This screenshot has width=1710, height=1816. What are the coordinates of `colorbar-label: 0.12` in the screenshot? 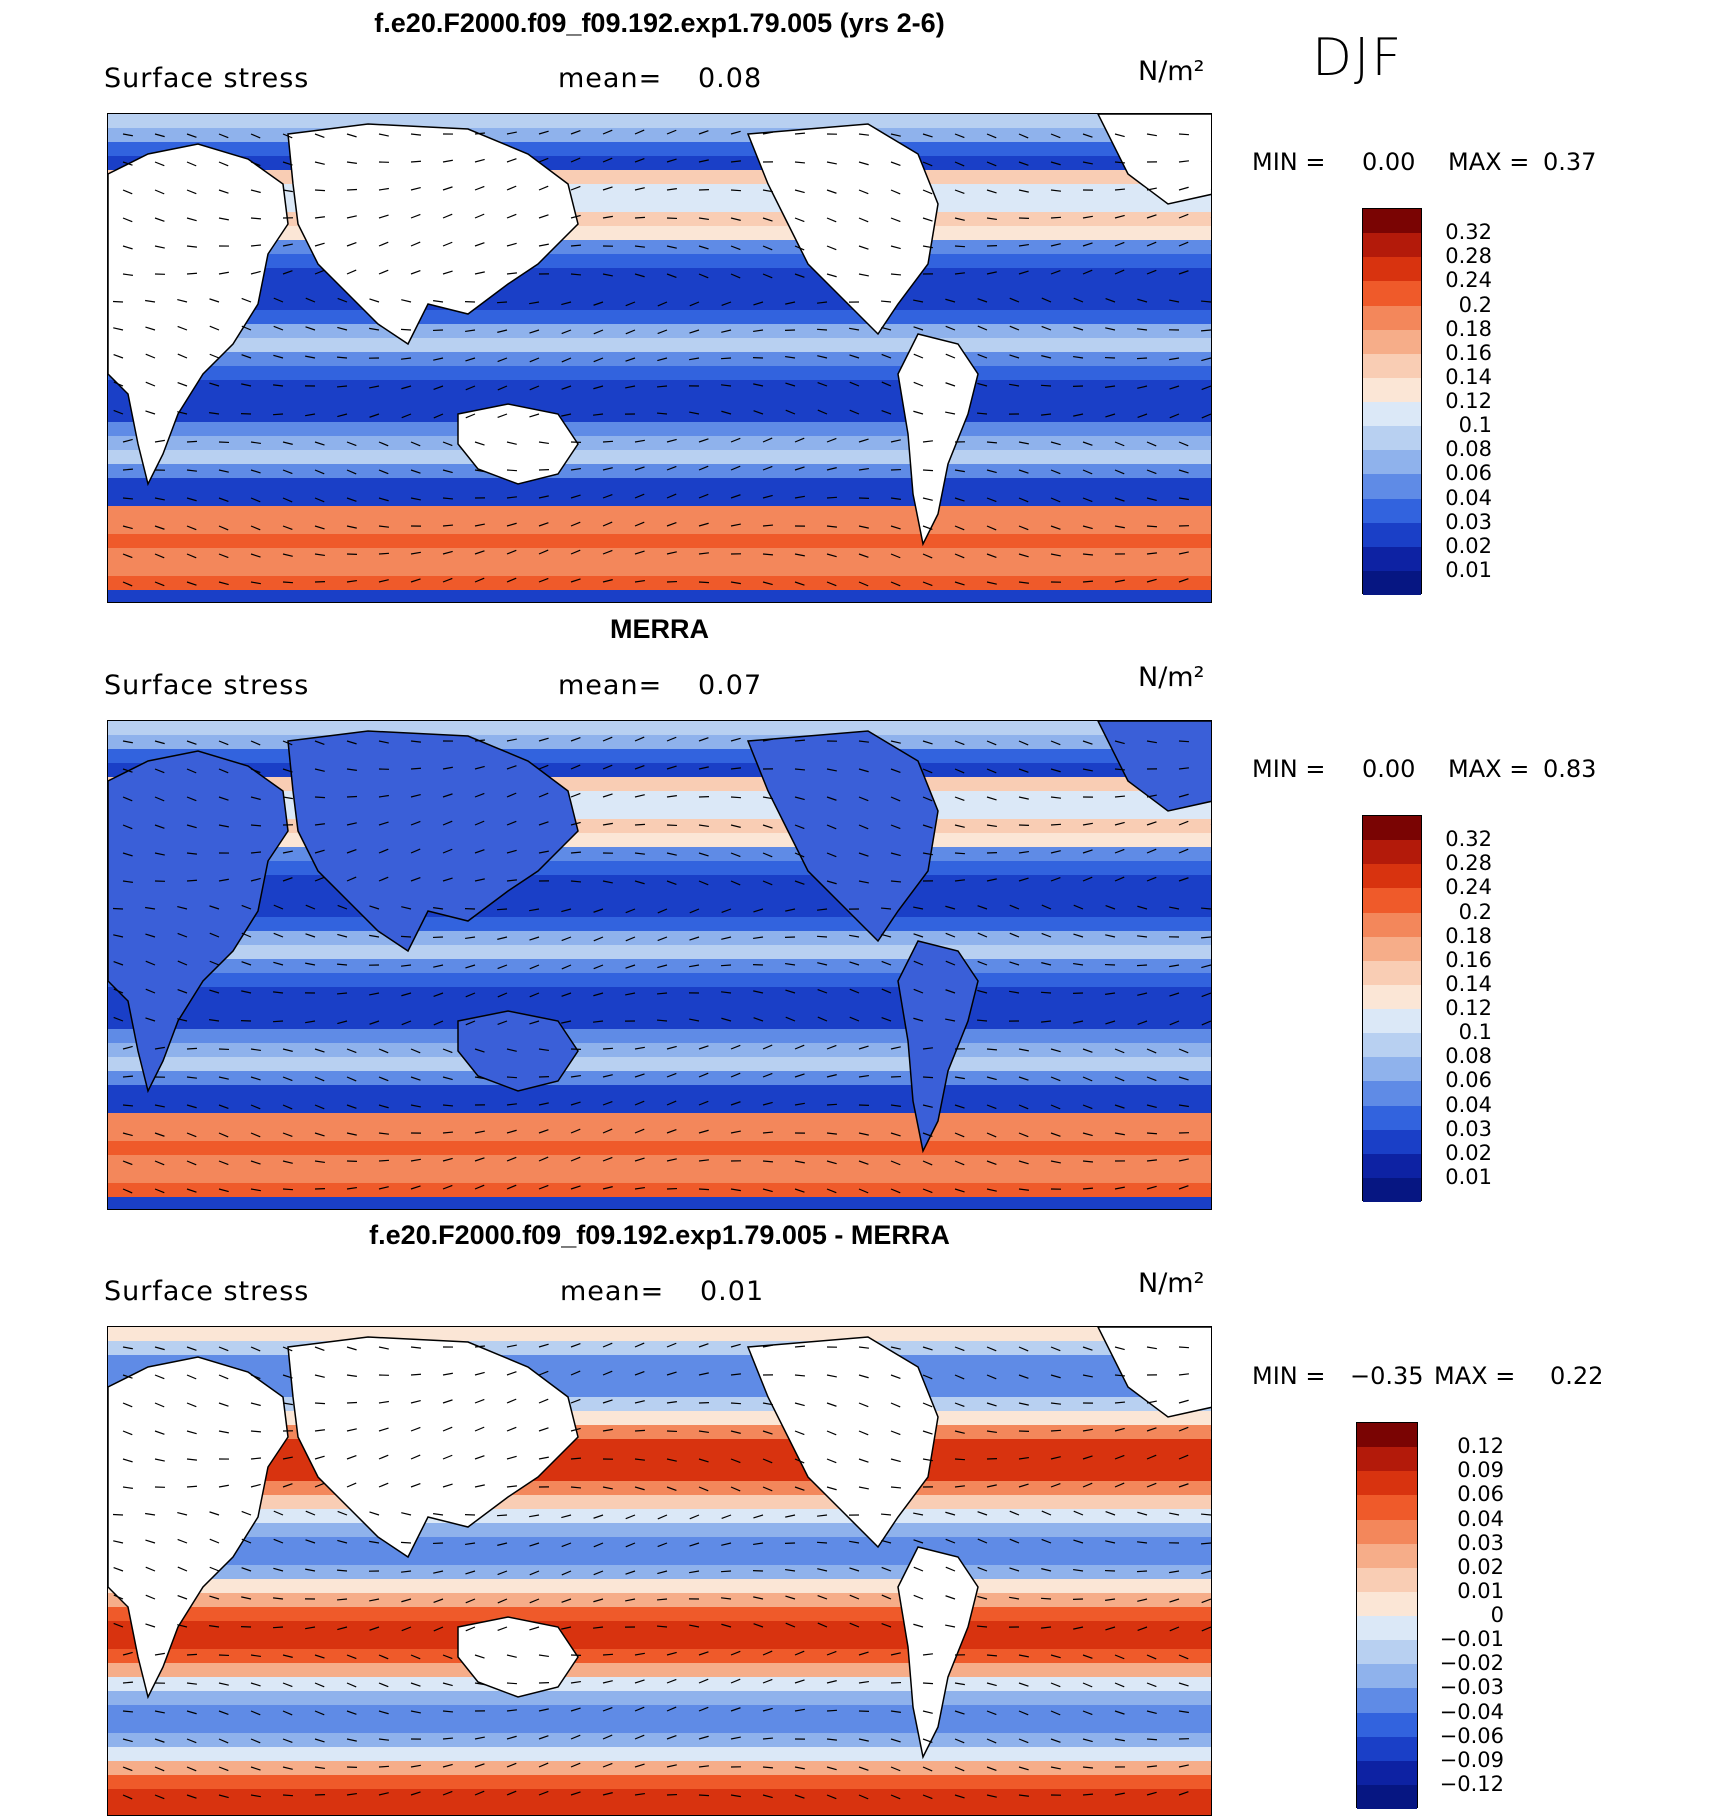 It's located at (1480, 1446).